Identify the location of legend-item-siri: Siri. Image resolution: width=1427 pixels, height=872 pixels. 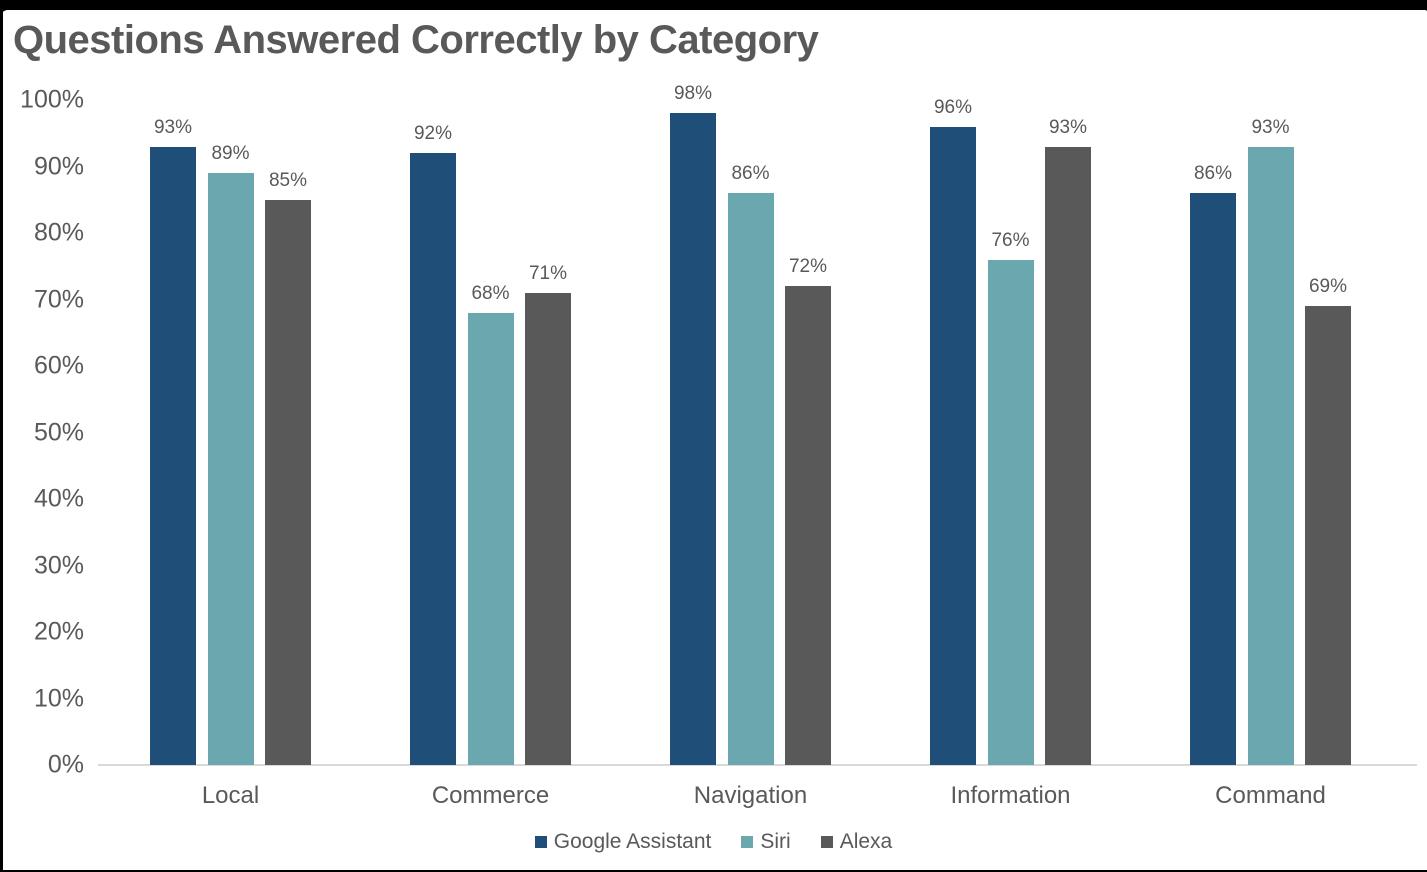
(766, 842).